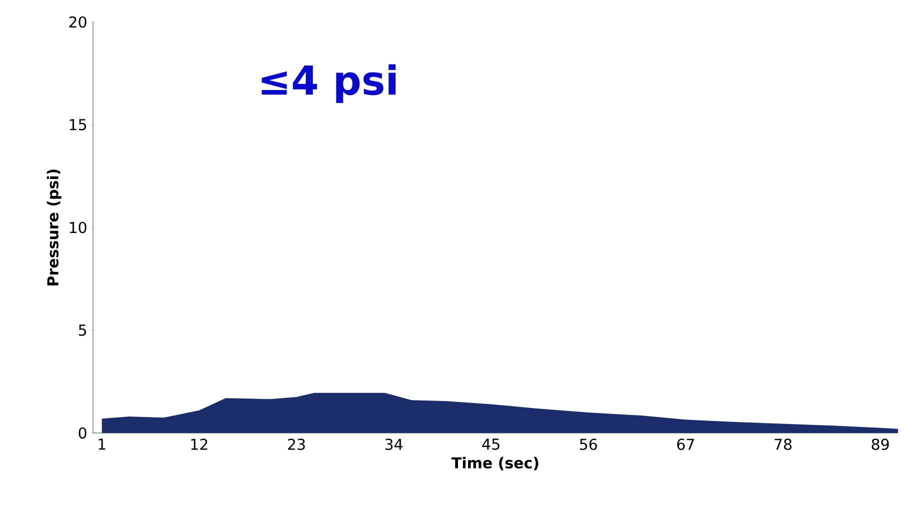 The width and height of the screenshot is (912, 517). I want to click on y-axis-title: Pressure (psi), so click(54, 228).